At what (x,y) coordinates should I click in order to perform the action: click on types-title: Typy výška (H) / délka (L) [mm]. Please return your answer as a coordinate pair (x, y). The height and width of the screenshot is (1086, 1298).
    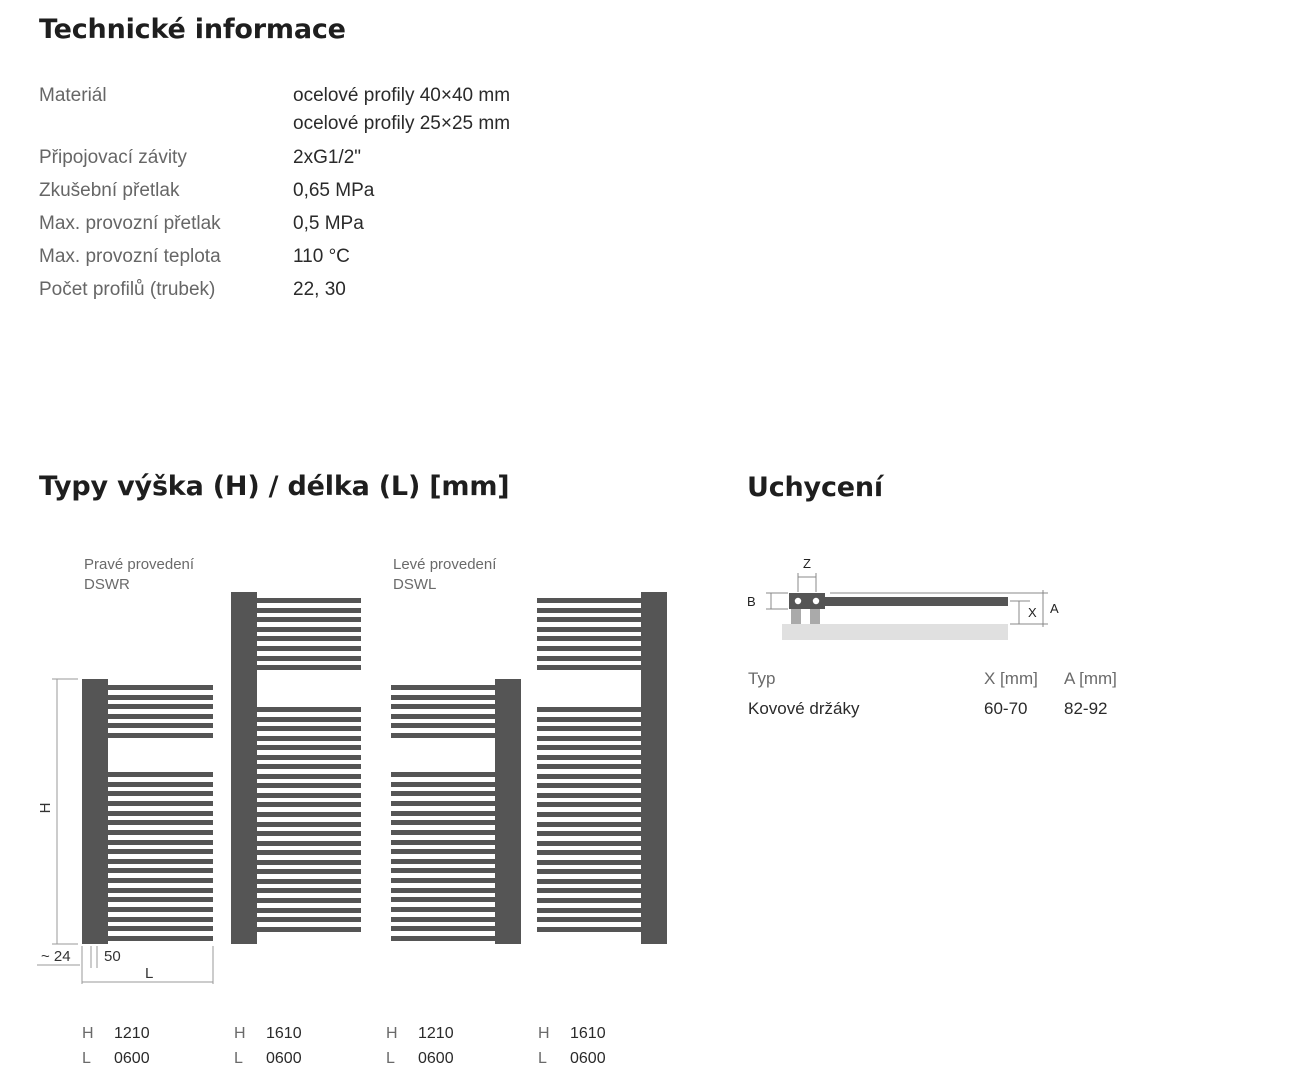
    Looking at the image, I should click on (274, 486).